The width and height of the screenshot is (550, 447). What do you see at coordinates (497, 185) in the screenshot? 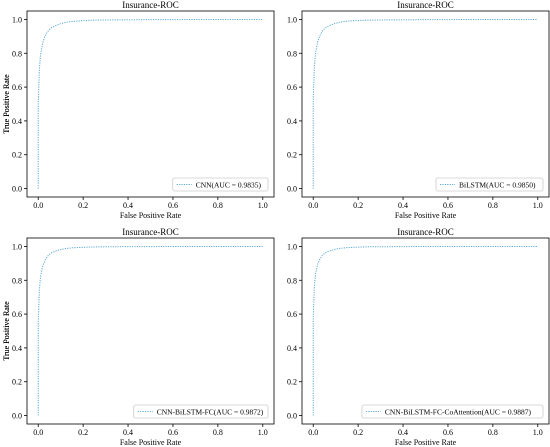
I see `legend-label: BiLSTM(AUC = 0.9850)` at bounding box center [497, 185].